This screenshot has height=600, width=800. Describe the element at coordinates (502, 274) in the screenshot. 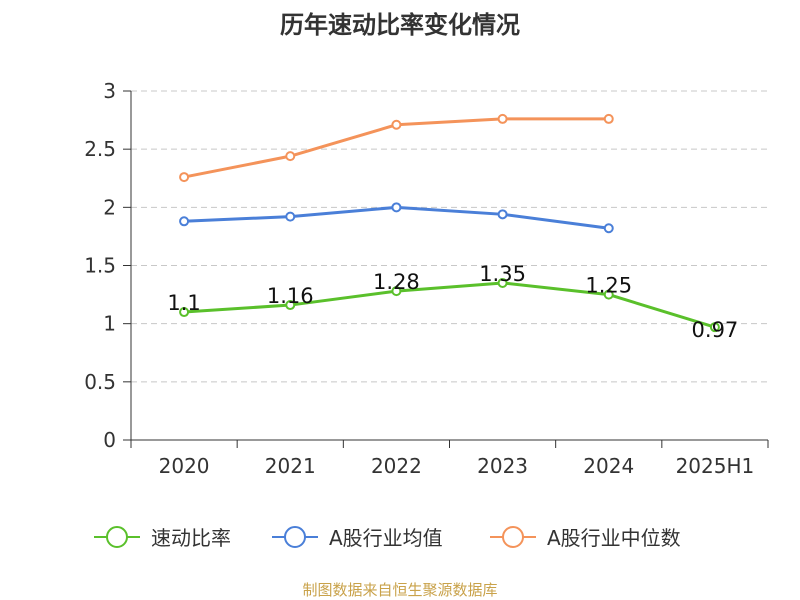

I see `data-label: 1.35` at that location.